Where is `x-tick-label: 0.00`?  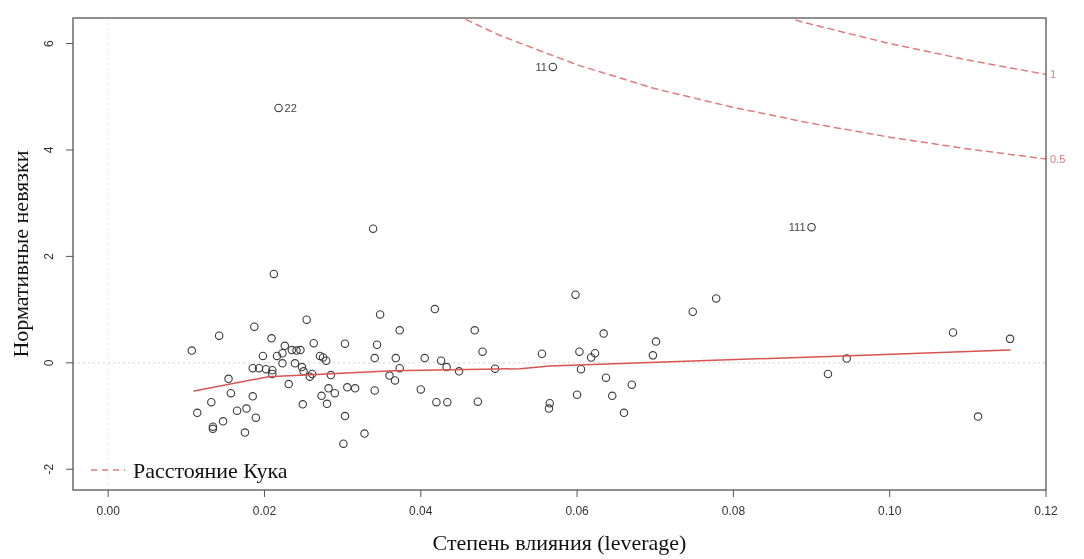 x-tick-label: 0.00 is located at coordinates (108, 511).